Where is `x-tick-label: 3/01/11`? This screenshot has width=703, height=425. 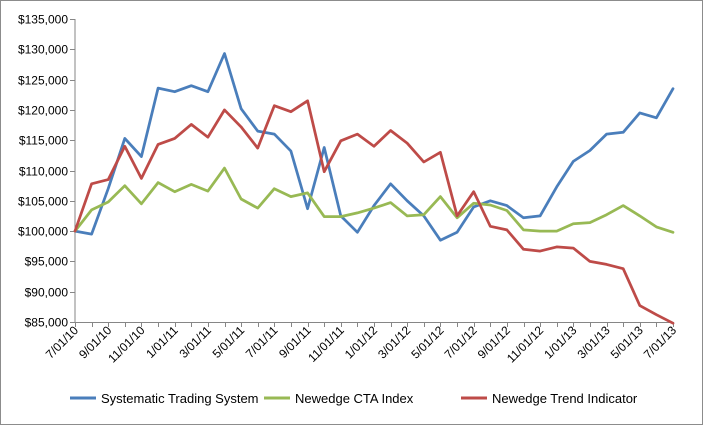
x-tick-label: 3/01/11 is located at coordinates (195, 342).